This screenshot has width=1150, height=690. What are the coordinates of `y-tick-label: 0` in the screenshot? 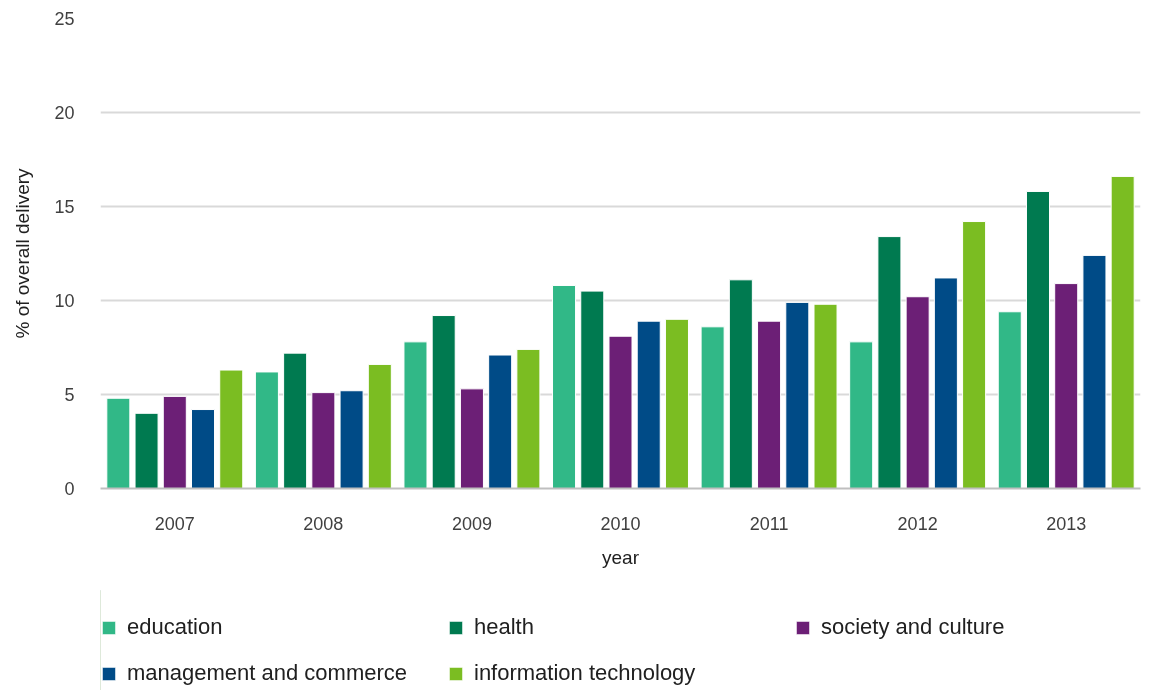 It's located at (69, 489).